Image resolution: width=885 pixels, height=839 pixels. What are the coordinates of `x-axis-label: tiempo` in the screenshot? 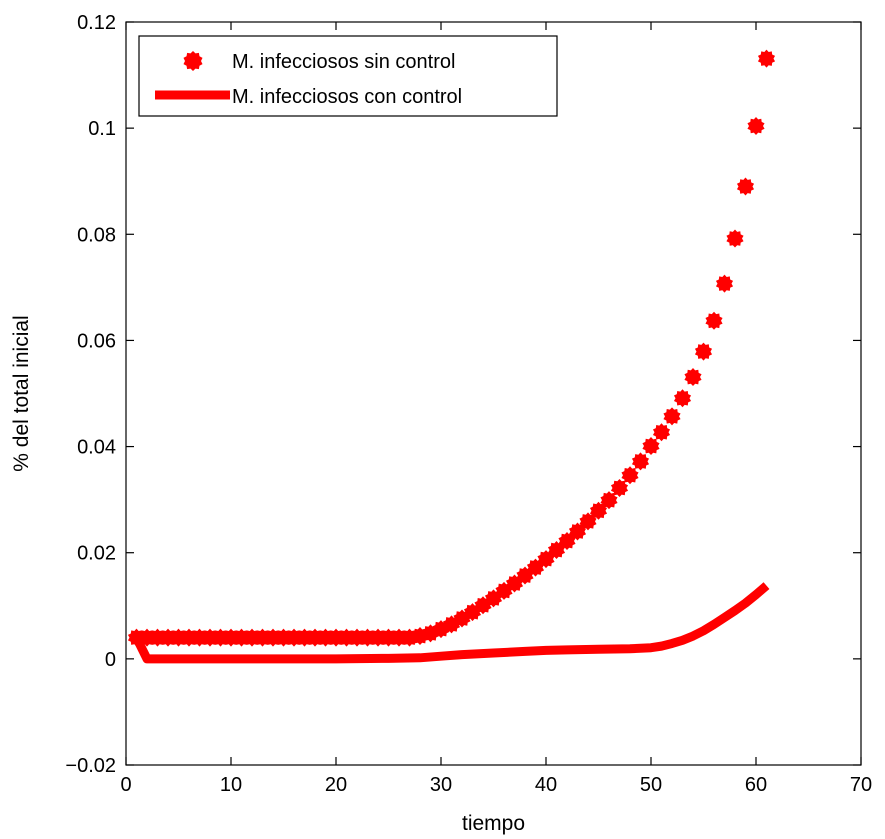 It's located at (493, 823).